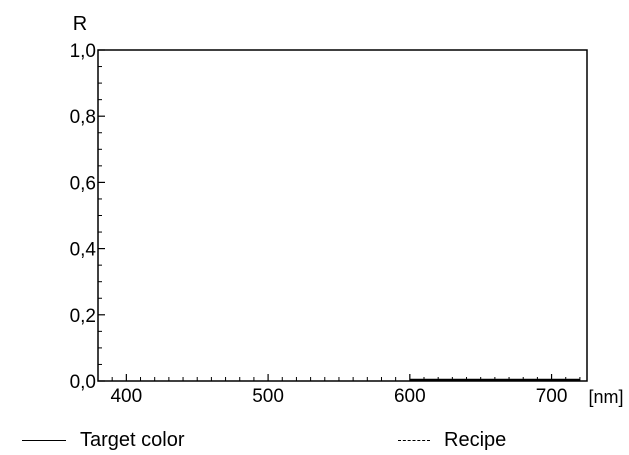 The height and width of the screenshot is (455, 629). What do you see at coordinates (268, 396) in the screenshot?
I see `x-tick-label: 500` at bounding box center [268, 396].